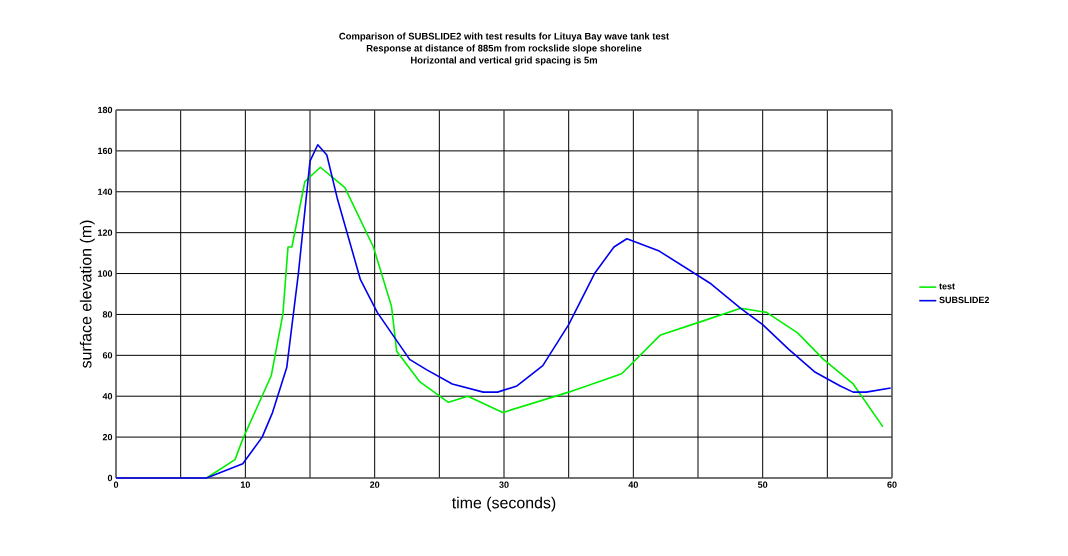 This screenshot has width=1068, height=556. What do you see at coordinates (504, 37) in the screenshot?
I see `chart-title: Comparison of SUBSLIDE2 with test results for Lituya Bay wave tank test` at bounding box center [504, 37].